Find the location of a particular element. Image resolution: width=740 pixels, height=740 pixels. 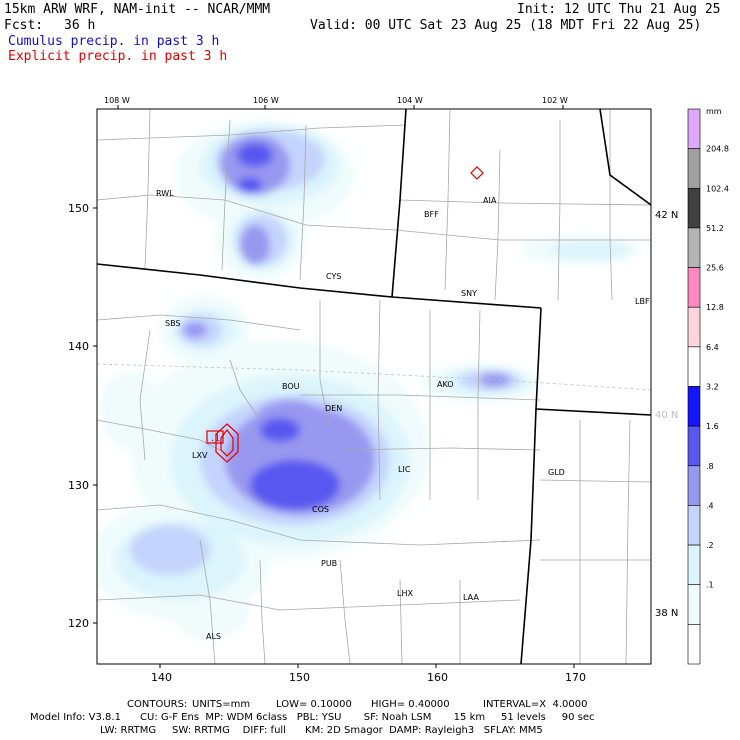

station-laa: LAA is located at coordinates (471, 597).